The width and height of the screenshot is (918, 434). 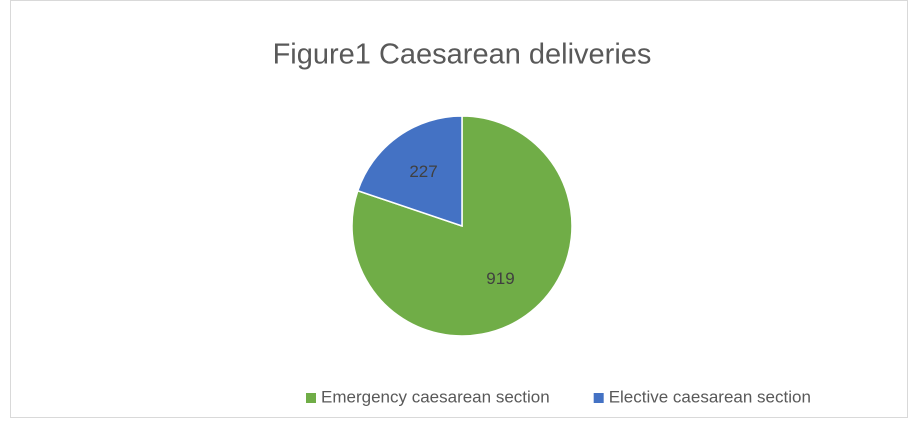 What do you see at coordinates (423, 171) in the screenshot?
I see `data-label: 227` at bounding box center [423, 171].